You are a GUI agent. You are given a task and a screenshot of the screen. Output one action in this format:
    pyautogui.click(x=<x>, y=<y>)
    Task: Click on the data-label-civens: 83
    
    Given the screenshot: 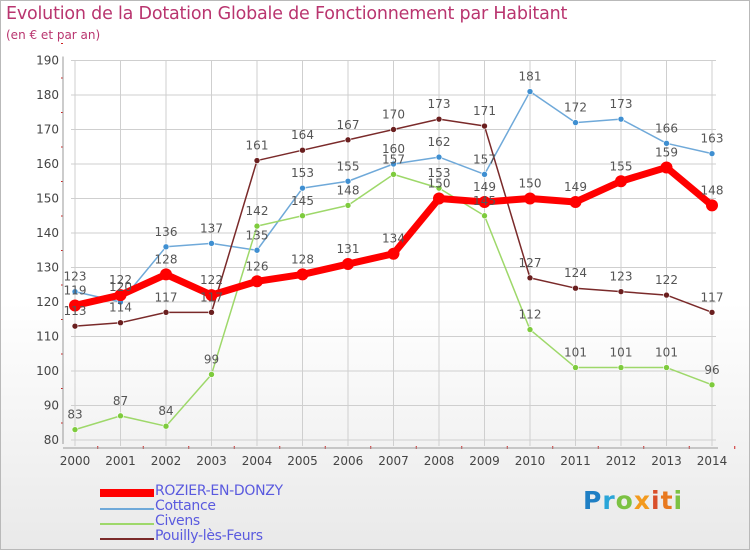 What is the action you would take?
    pyautogui.click(x=74, y=415)
    